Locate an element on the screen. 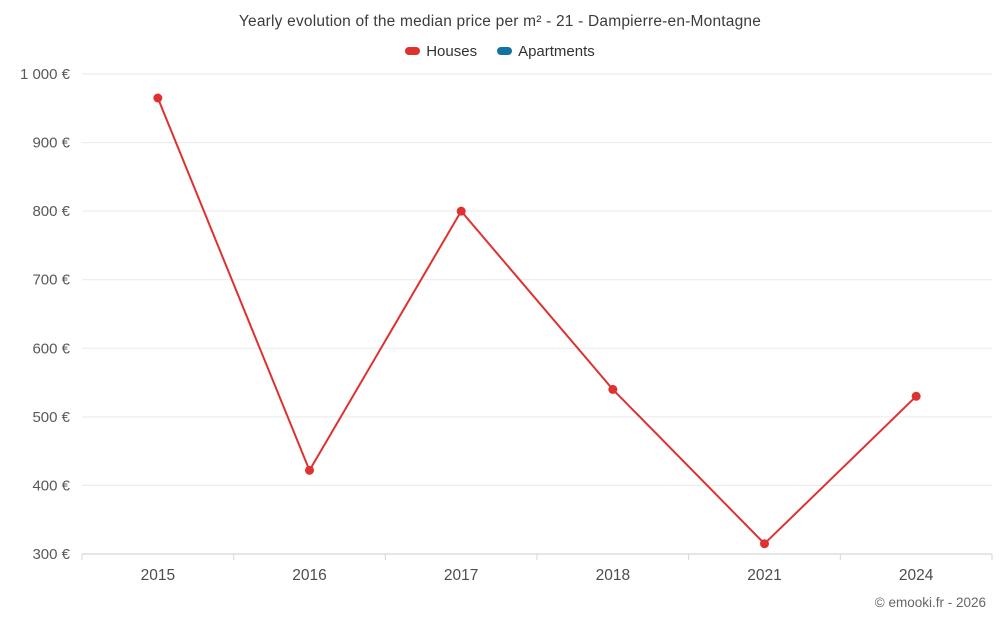  y-axis-label: 800 € is located at coordinates (51, 211).